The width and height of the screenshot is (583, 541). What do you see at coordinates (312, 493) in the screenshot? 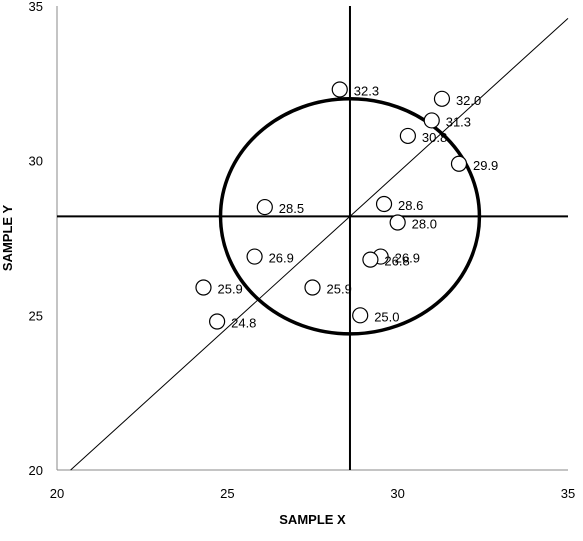
I see `x-tick-labels: 20 25 30 35` at bounding box center [312, 493].